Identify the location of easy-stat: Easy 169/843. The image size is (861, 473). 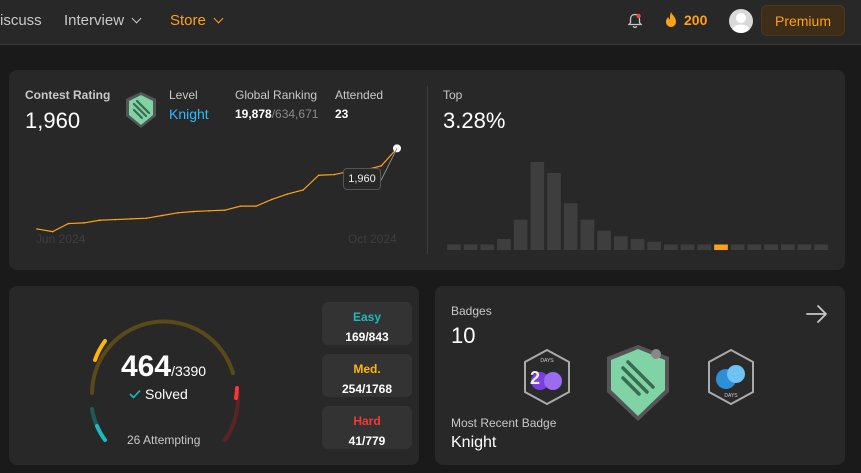
(367, 323).